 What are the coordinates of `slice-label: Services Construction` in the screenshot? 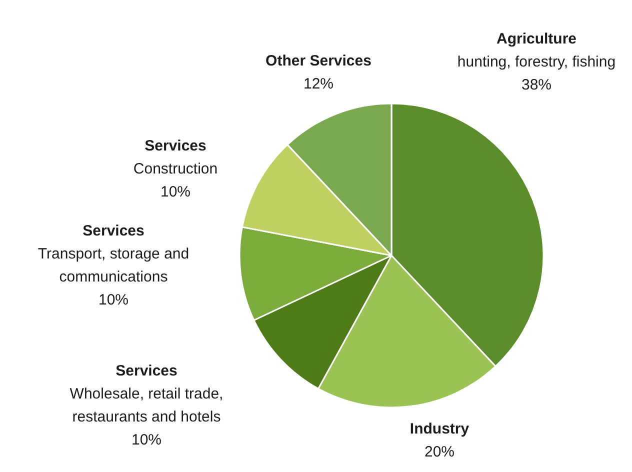 It's located at (175, 158).